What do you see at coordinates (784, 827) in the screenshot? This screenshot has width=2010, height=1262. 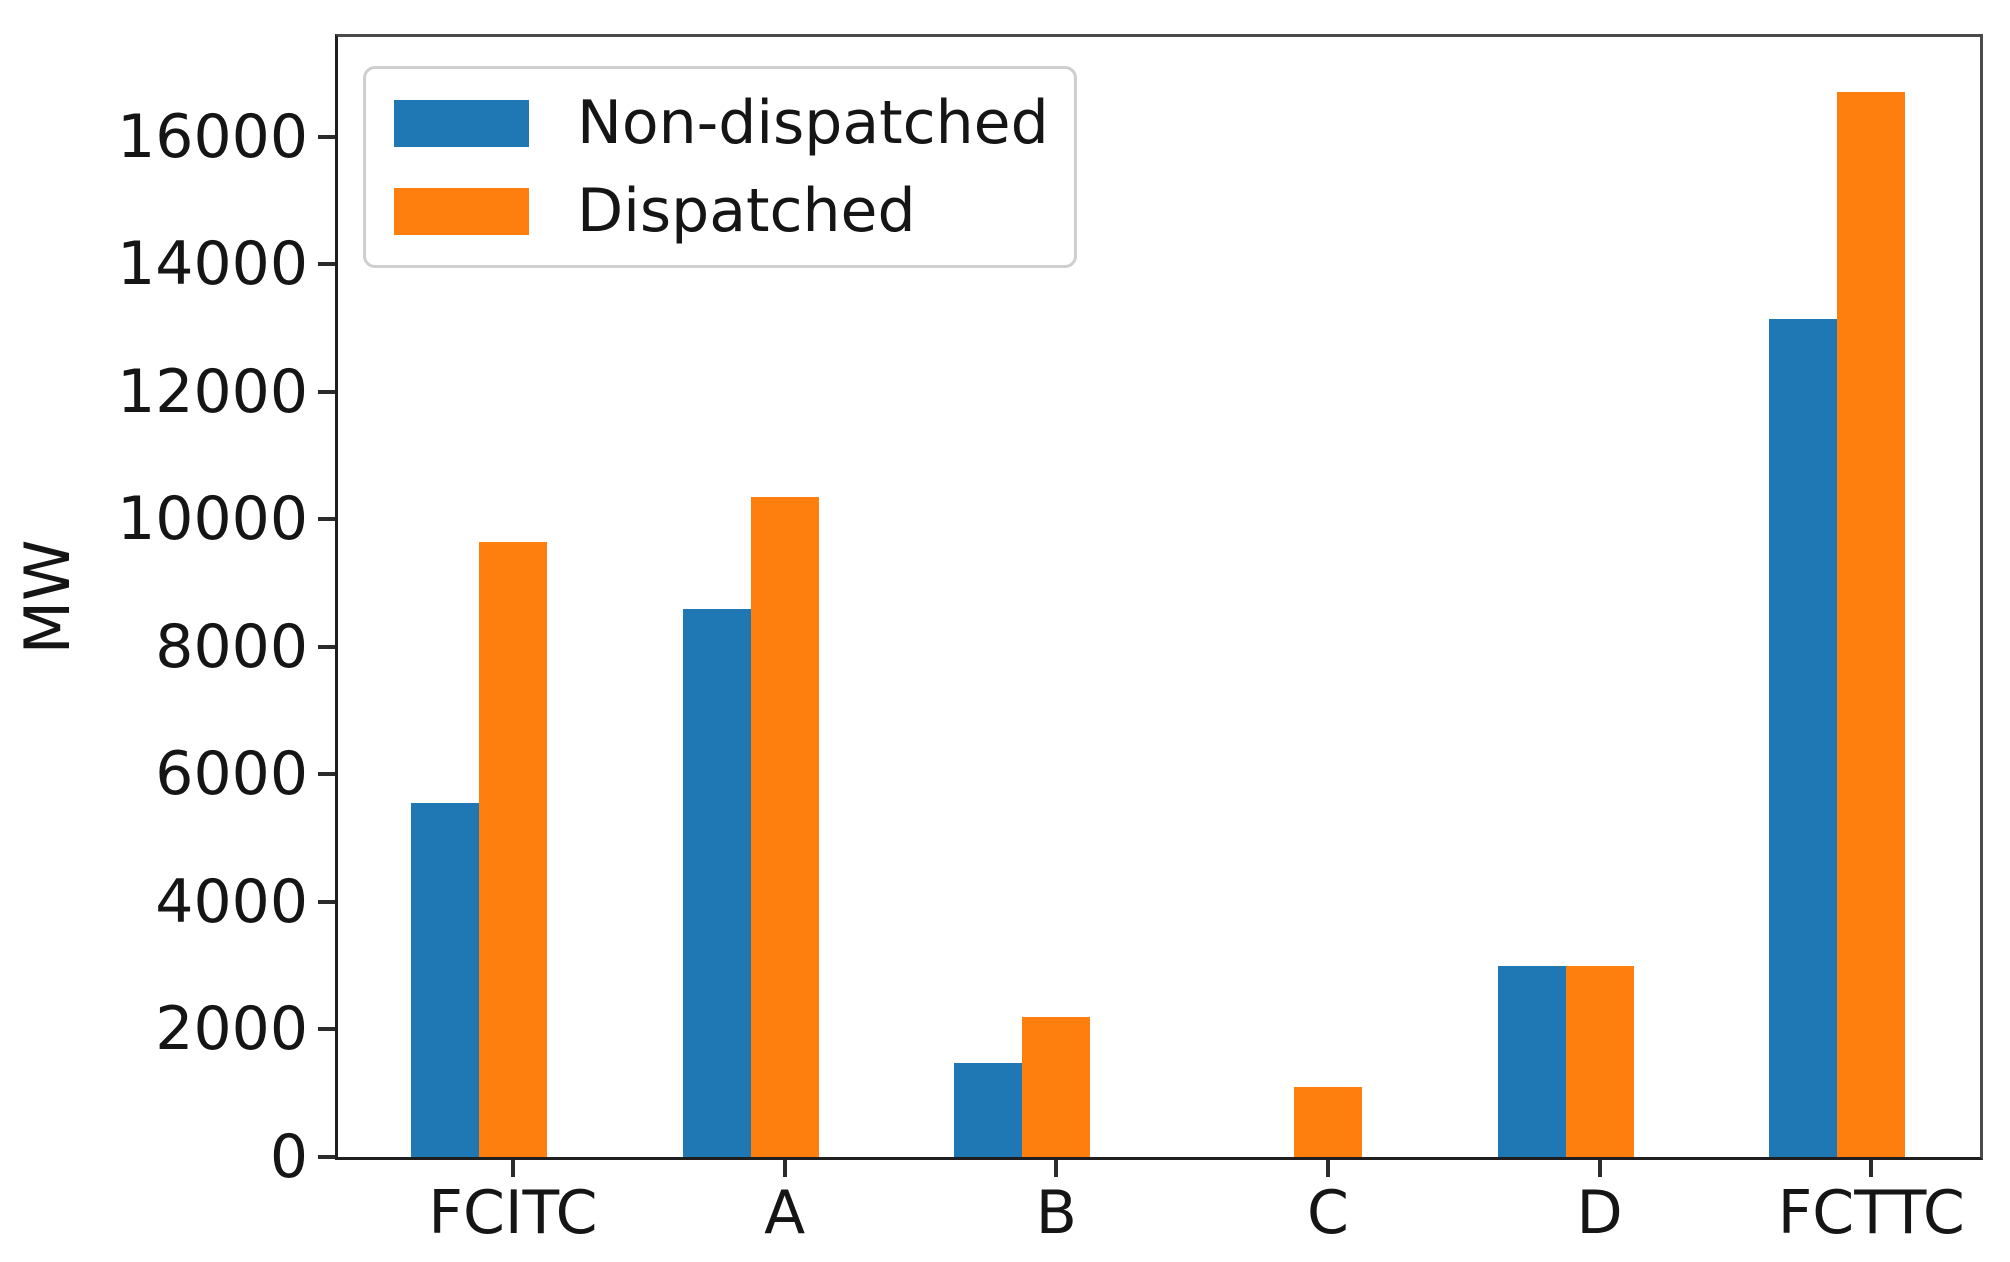 I see `bar-a-dispatched` at bounding box center [784, 827].